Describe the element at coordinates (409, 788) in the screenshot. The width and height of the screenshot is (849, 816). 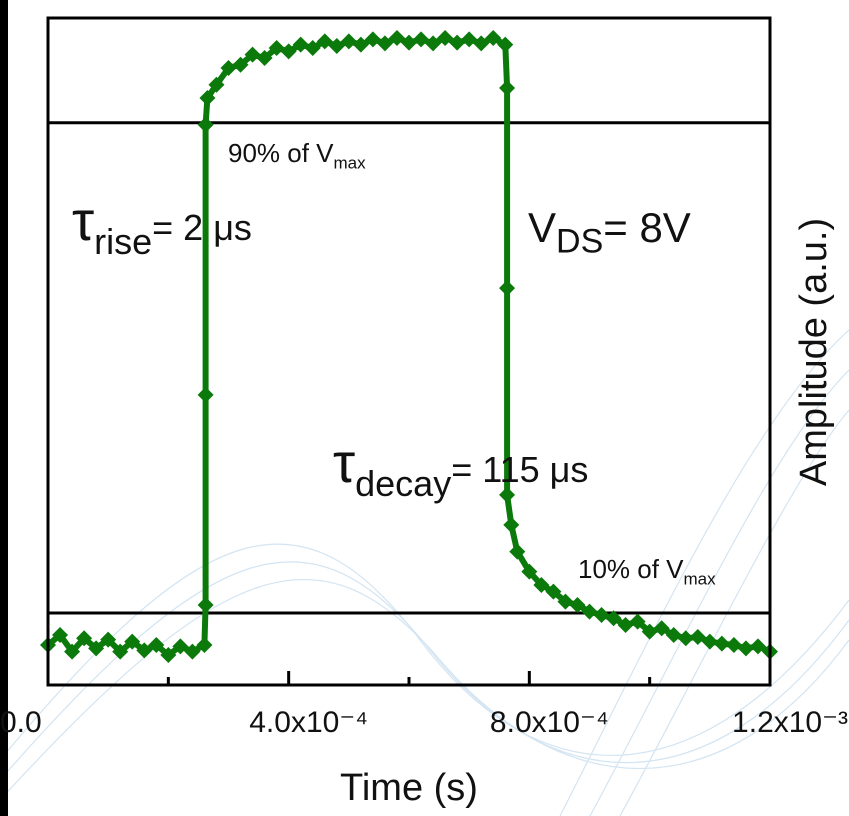
I see `x-axis-label: Time (s)` at that location.